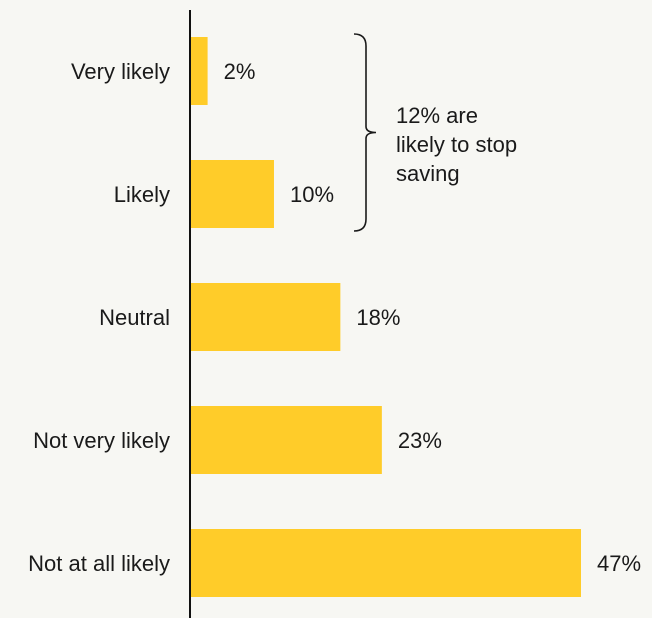 This screenshot has width=652, height=618. I want to click on bar-very-likely, so click(199, 71).